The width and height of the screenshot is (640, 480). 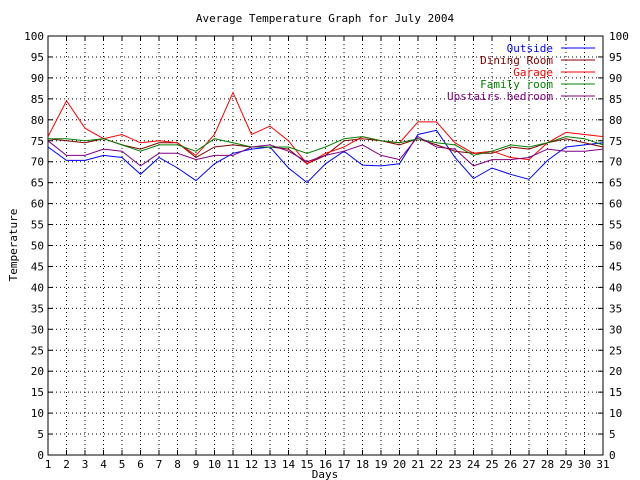 I want to click on y-tick-label-right: 20, so click(x=615, y=371).